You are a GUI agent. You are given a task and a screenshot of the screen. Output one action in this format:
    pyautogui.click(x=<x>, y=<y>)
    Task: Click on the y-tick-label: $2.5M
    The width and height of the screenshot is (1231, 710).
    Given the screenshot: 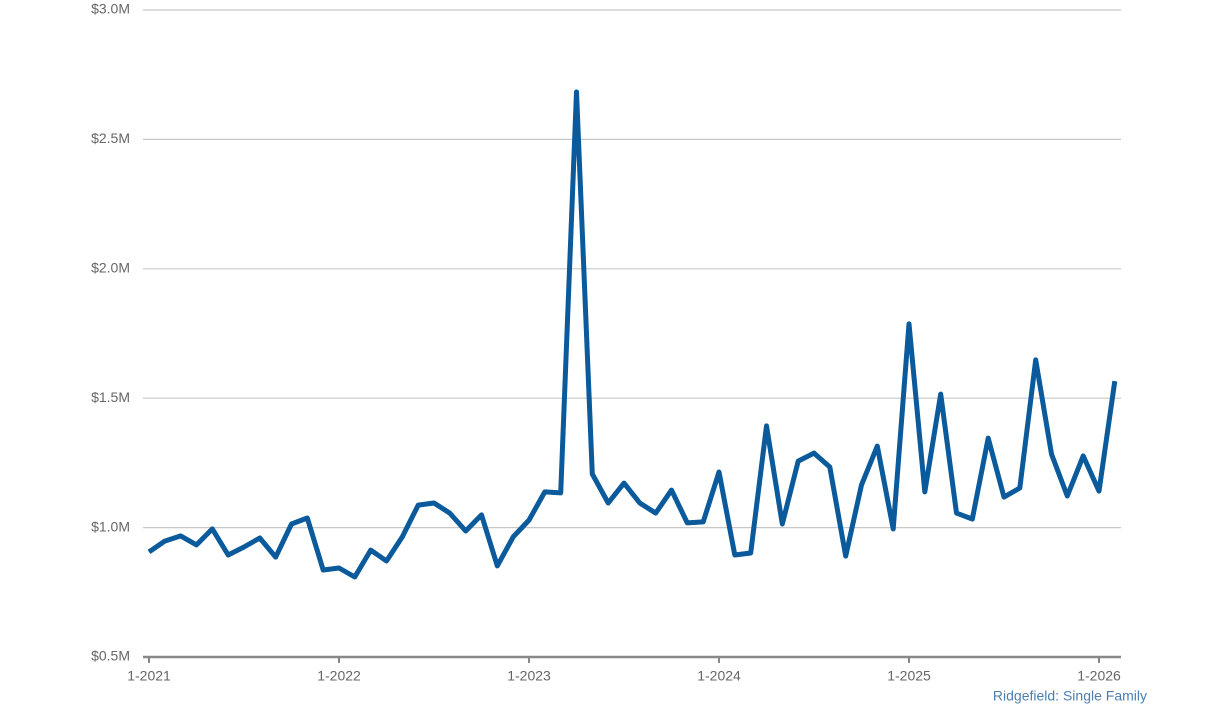 What is the action you would take?
    pyautogui.click(x=110, y=138)
    